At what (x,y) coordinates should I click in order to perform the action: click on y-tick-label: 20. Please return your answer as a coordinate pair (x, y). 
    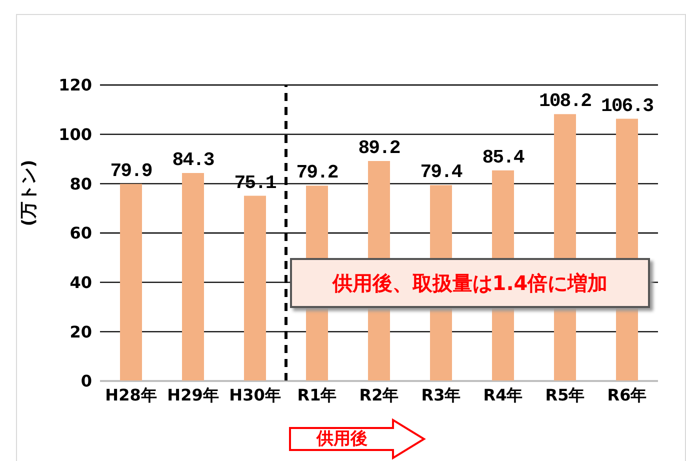
    Looking at the image, I should click on (81, 332).